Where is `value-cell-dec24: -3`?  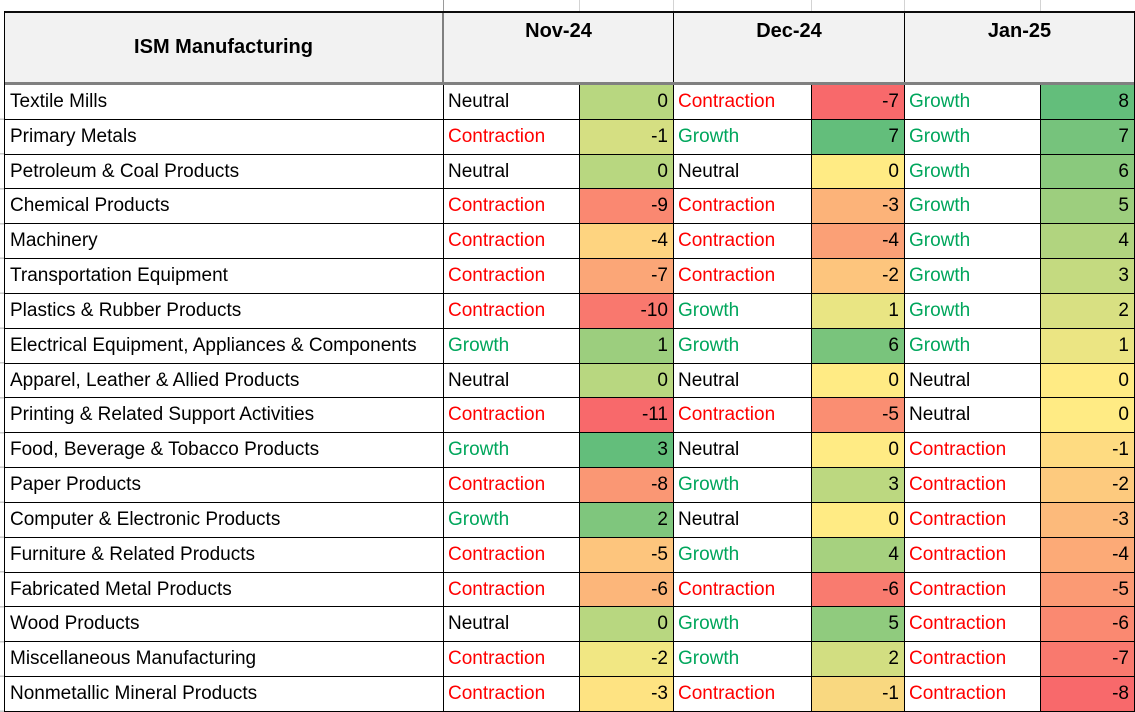
value-cell-dec24: -3 is located at coordinates (858, 206).